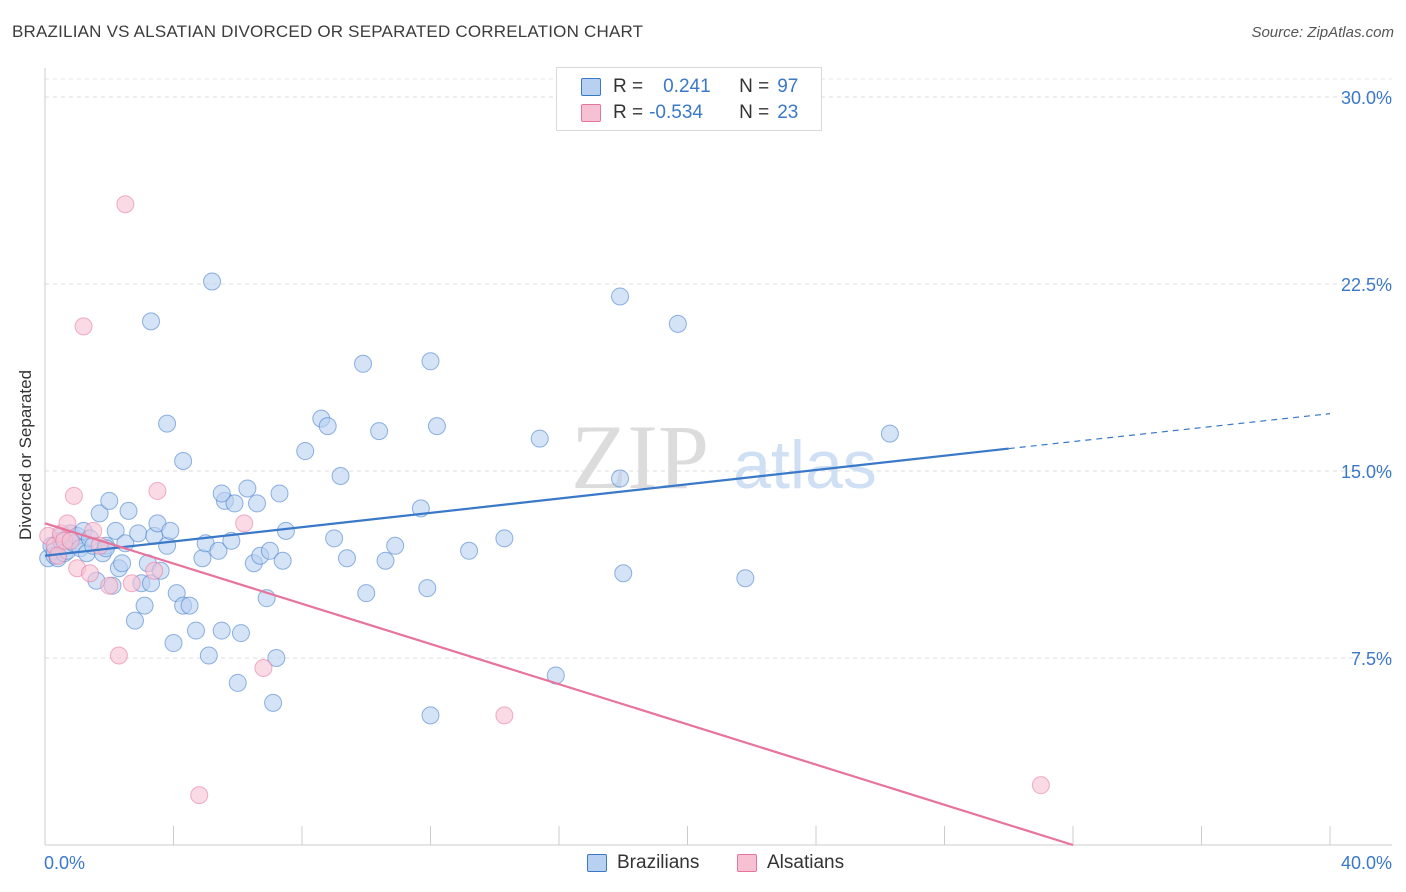 The width and height of the screenshot is (1406, 892). I want to click on r-value: -0.534, so click(676, 112).